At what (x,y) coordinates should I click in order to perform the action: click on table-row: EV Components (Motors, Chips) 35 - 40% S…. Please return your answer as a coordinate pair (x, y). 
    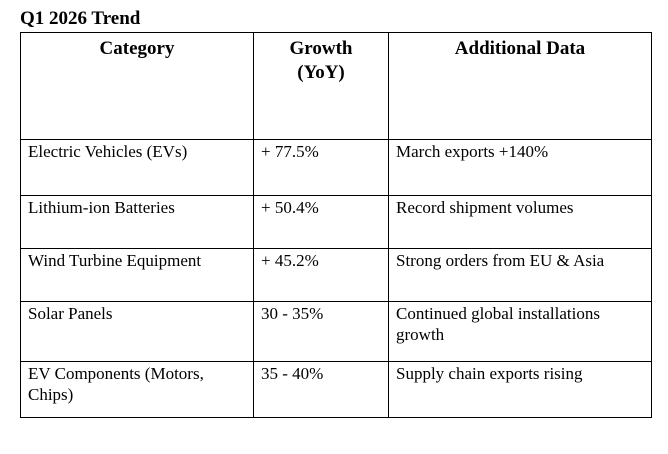
    Looking at the image, I should click on (336, 389).